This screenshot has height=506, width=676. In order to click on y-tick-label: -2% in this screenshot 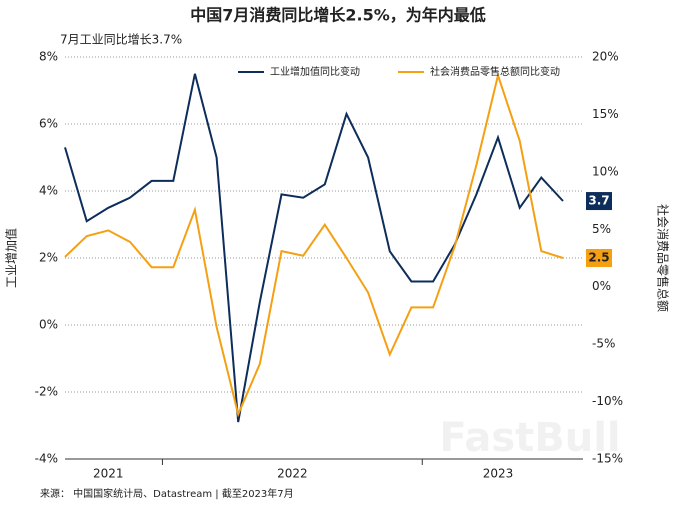, I will do `click(46, 392)`.